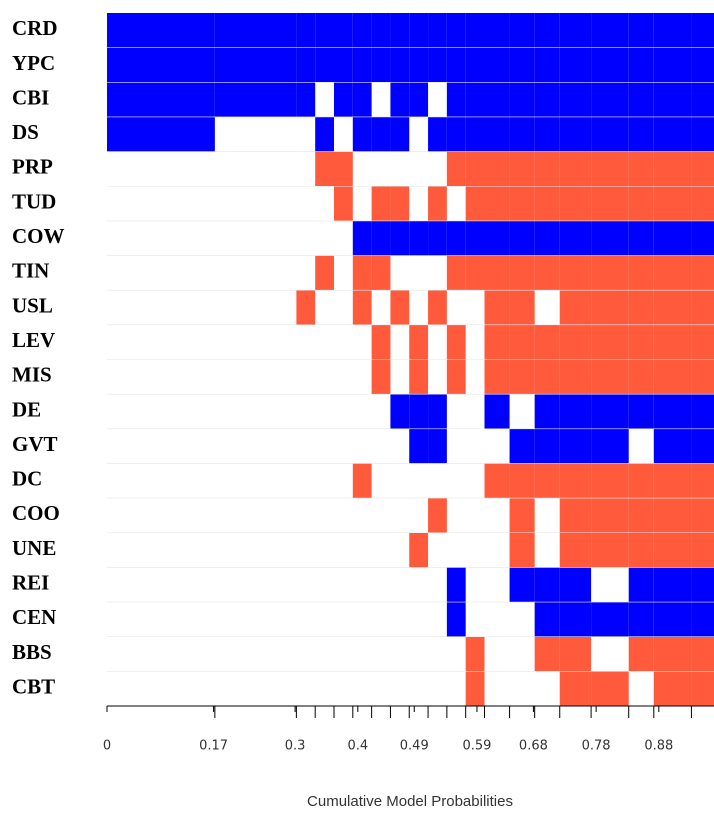  I want to click on x-tick-label: 0.3, so click(295, 746).